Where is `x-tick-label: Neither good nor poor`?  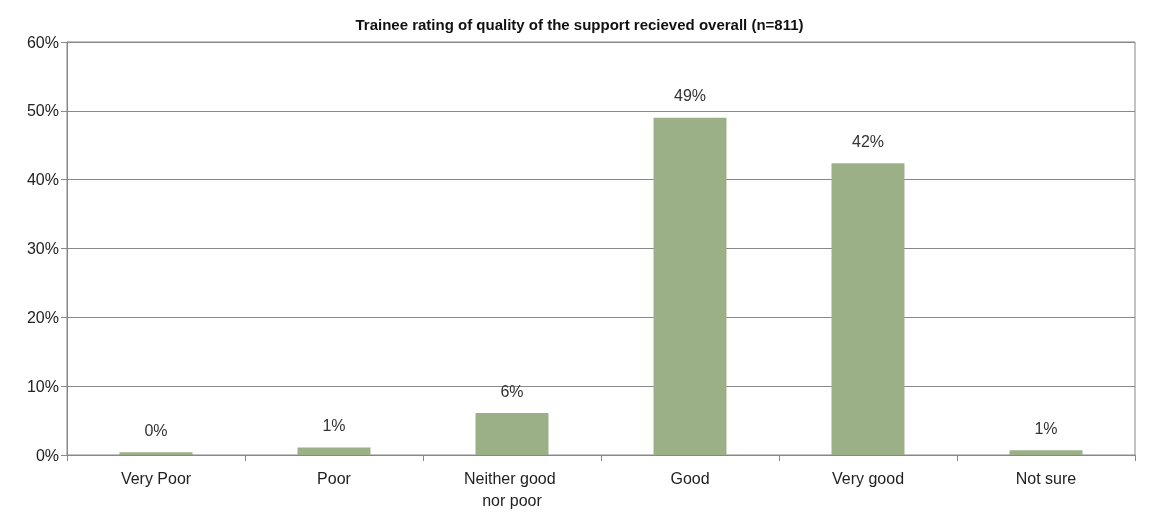 x-tick-label: Neither good nor poor is located at coordinates (512, 489).